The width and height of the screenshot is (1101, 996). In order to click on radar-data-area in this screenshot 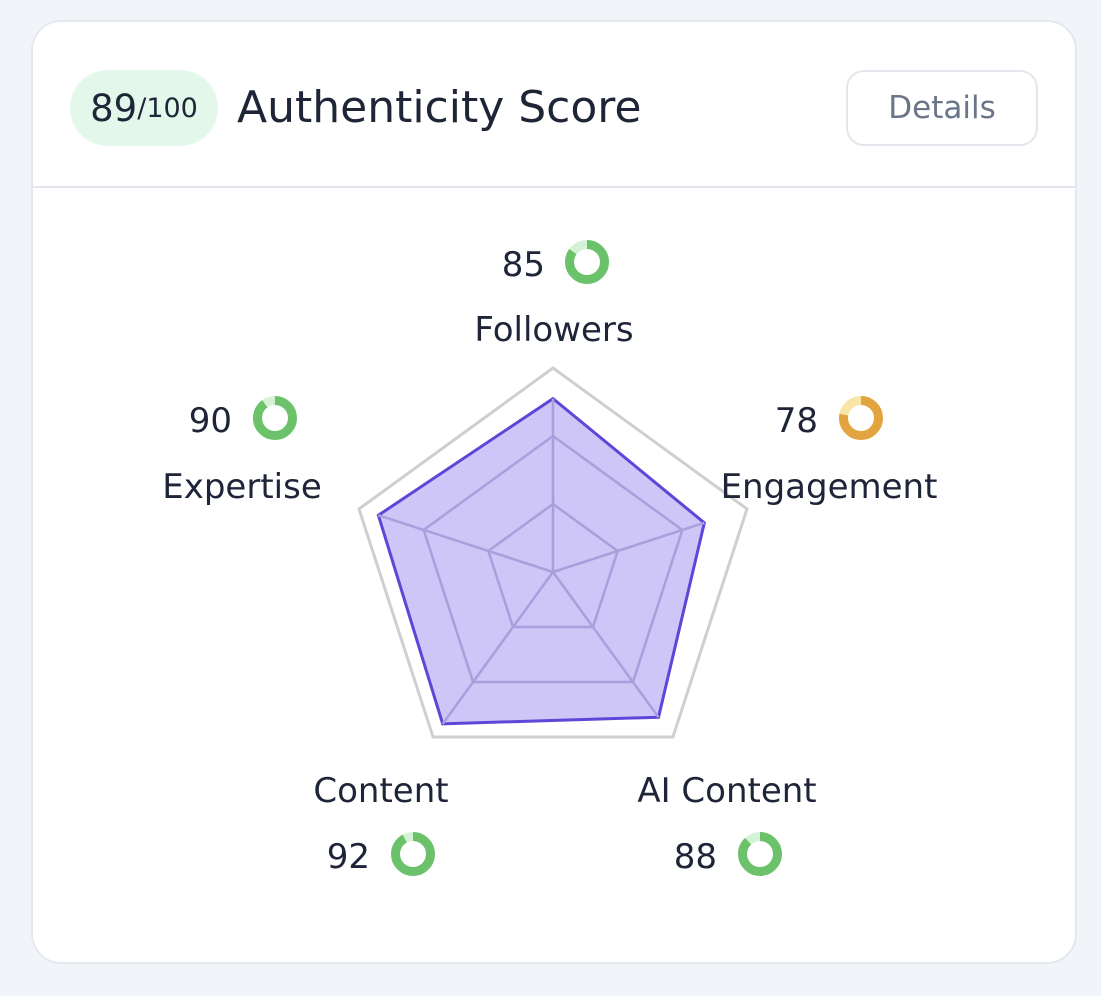, I will do `click(541, 561)`.